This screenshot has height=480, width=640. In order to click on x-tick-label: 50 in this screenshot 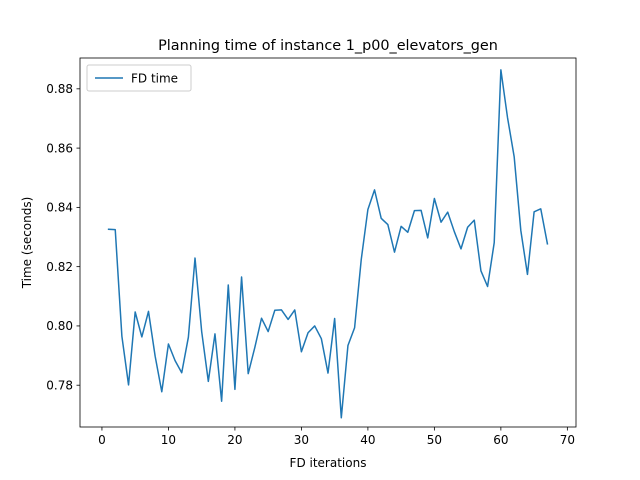, I will do `click(434, 440)`.